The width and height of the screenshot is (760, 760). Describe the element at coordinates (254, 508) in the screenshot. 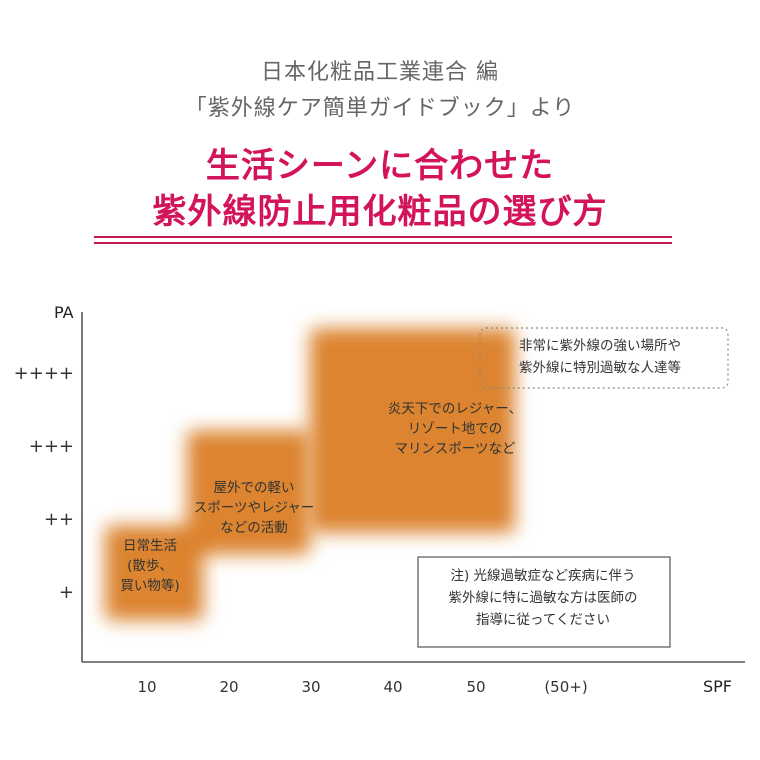

I see `region-label: 屋外での軽いスポーツやレジャーなどの活動` at that location.